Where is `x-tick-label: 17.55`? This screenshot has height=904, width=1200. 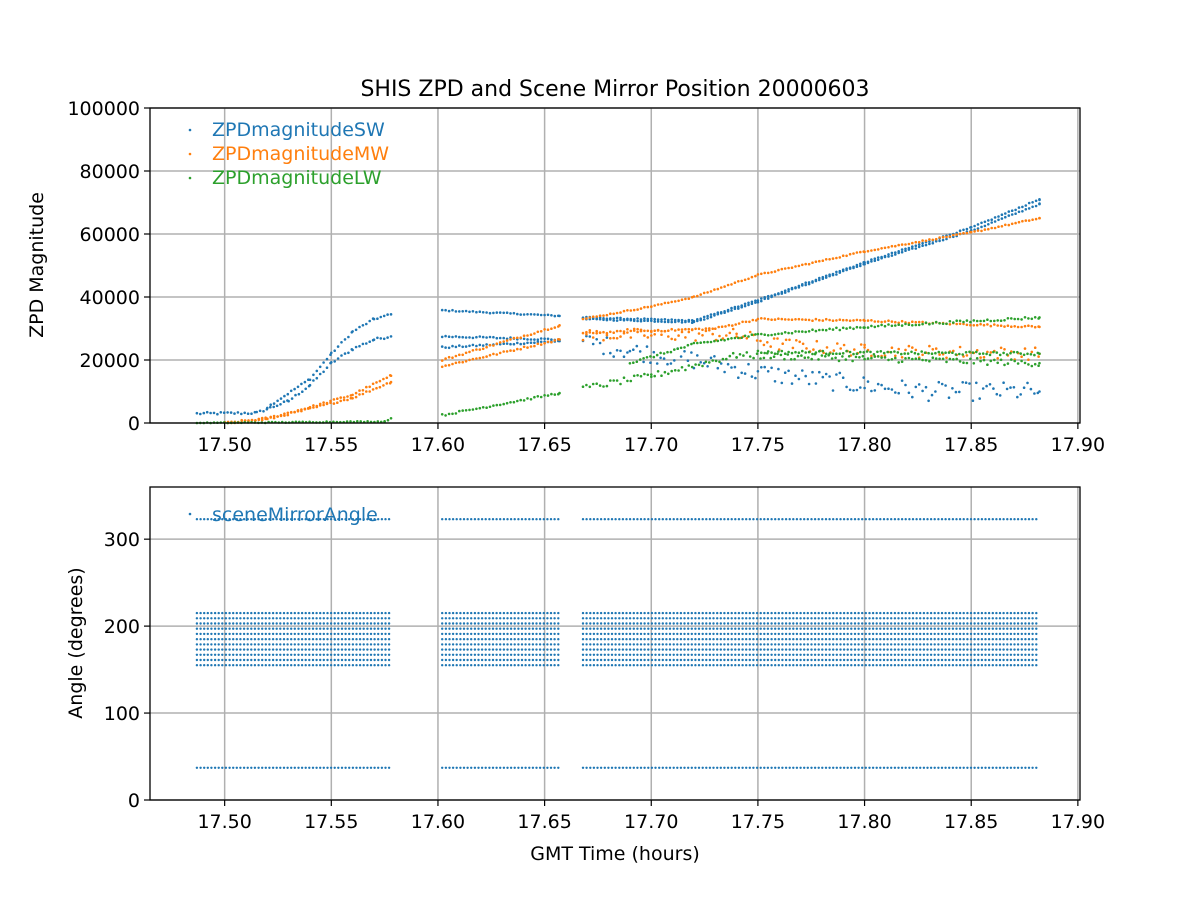 x-tick-label: 17.55 is located at coordinates (331, 822).